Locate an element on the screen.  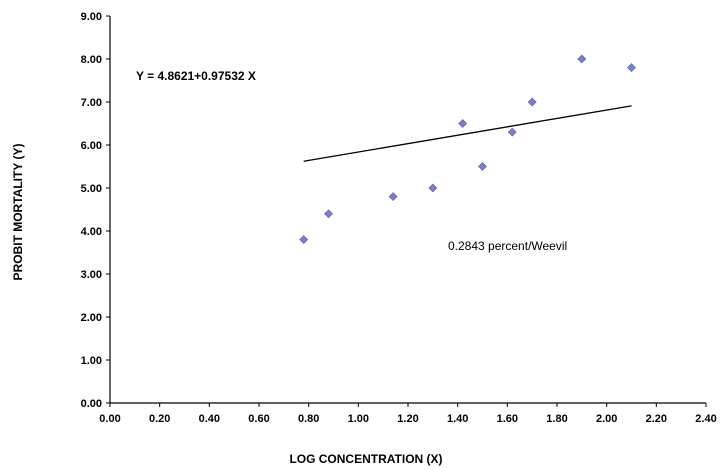
x-tick-label: 2.40 is located at coordinates (705, 419).